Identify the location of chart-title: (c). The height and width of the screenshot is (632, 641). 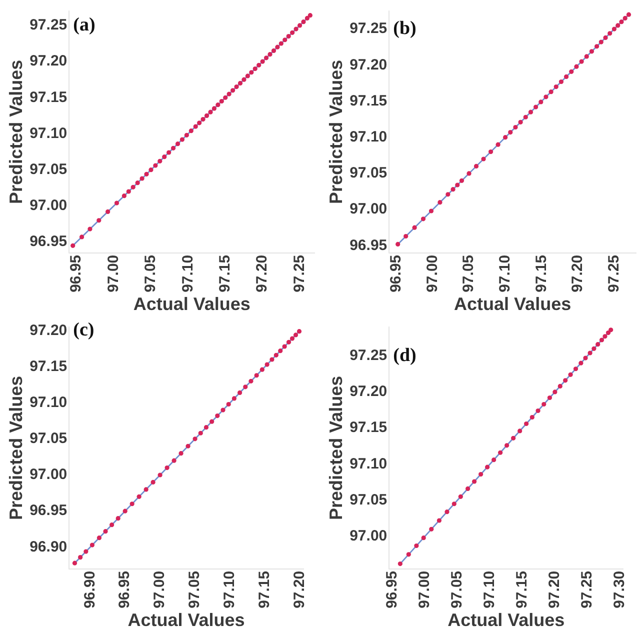
(83, 330).